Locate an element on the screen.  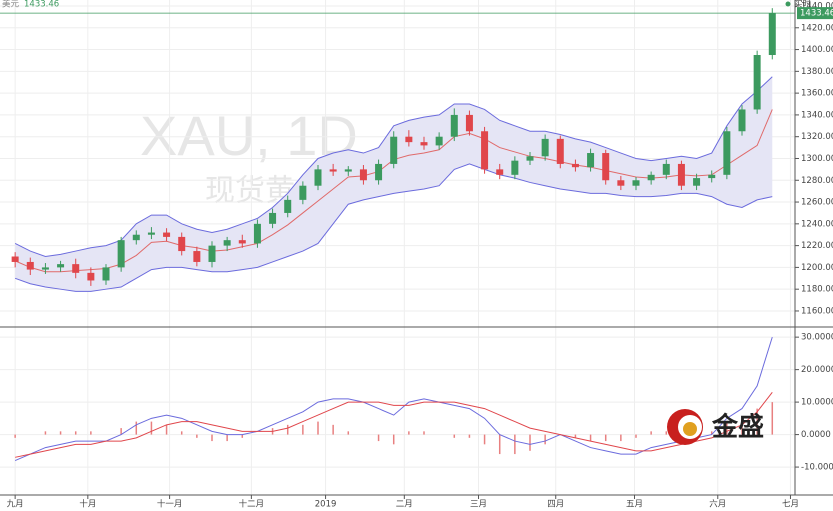
y-tick-label: 1420.00 is located at coordinates (817, 28).